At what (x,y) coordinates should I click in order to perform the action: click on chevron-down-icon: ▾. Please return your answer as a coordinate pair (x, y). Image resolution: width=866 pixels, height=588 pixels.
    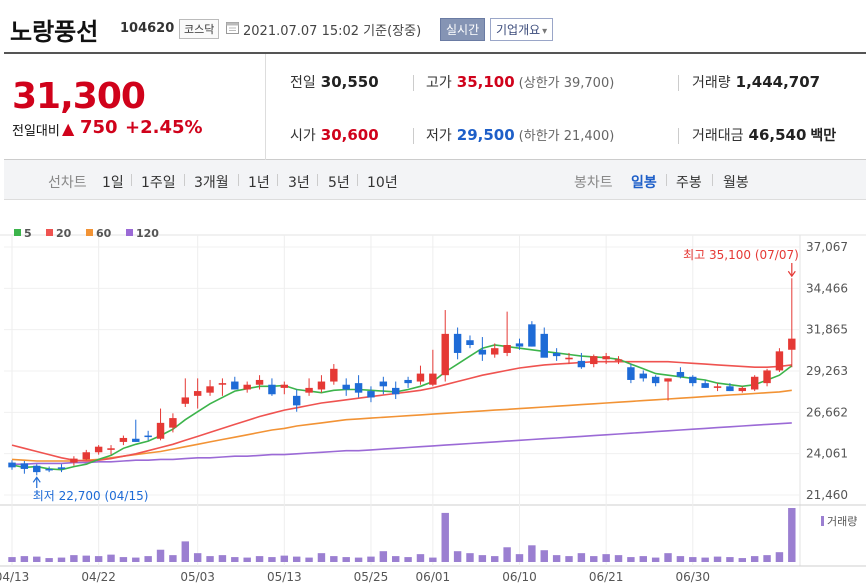
    Looking at the image, I should click on (545, 31).